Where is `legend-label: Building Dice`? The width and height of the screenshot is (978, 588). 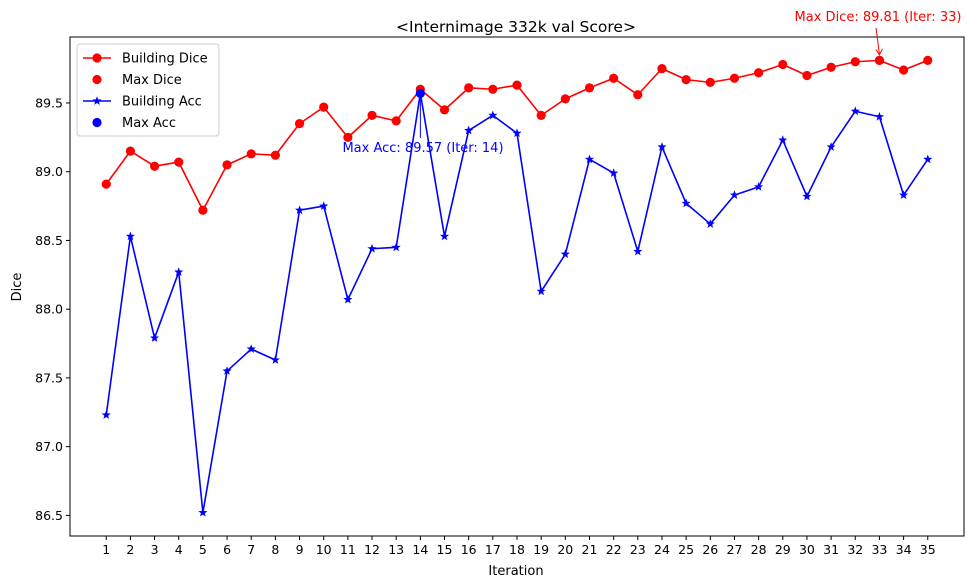 legend-label: Building Dice is located at coordinates (165, 59).